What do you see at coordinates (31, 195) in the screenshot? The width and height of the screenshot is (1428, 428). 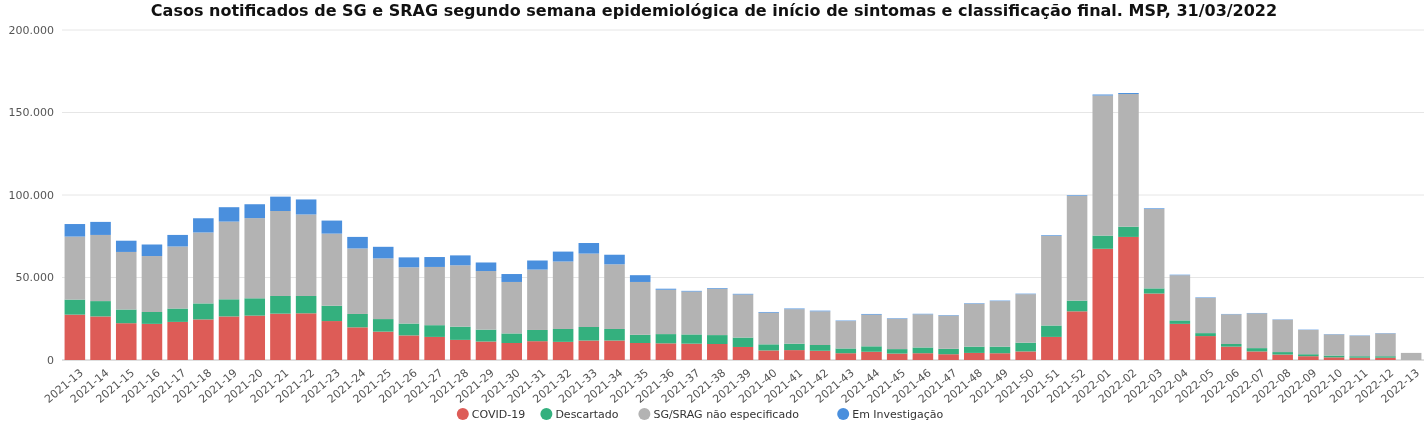 I see `y-tick-label: 100.000` at bounding box center [31, 195].